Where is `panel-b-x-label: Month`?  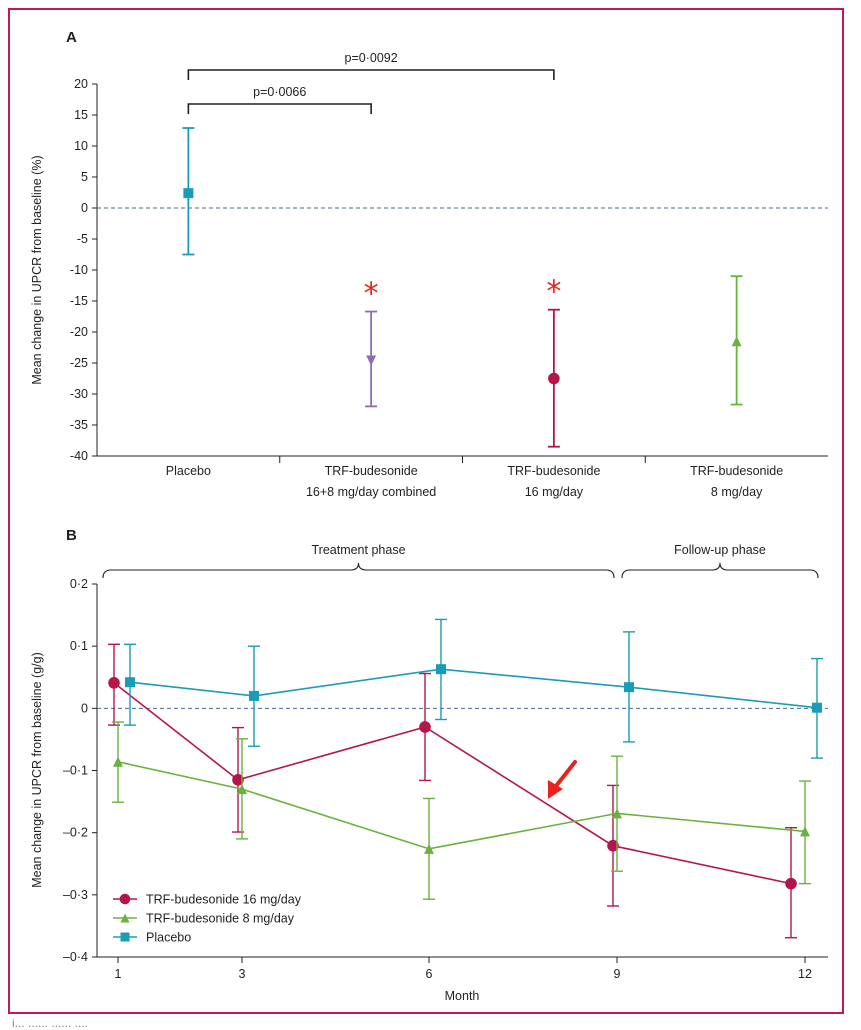 panel-b-x-label: Month is located at coordinates (462, 996).